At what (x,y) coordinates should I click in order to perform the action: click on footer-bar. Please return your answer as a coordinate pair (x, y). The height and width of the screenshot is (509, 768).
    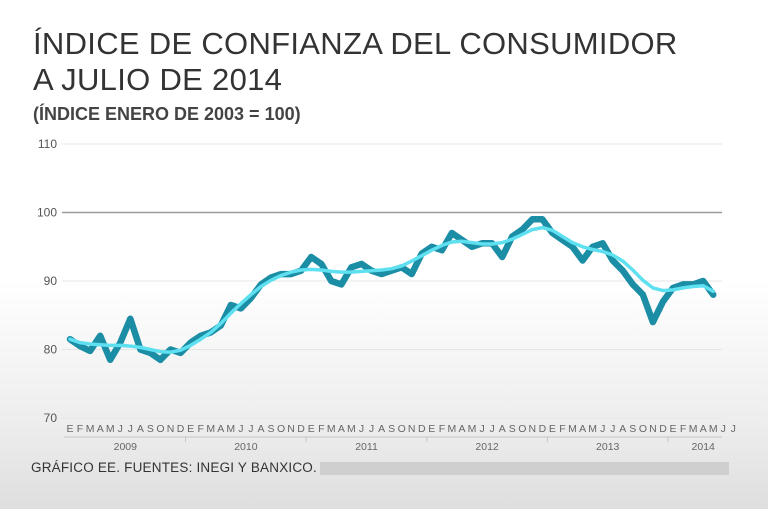
    Looking at the image, I should click on (524, 468).